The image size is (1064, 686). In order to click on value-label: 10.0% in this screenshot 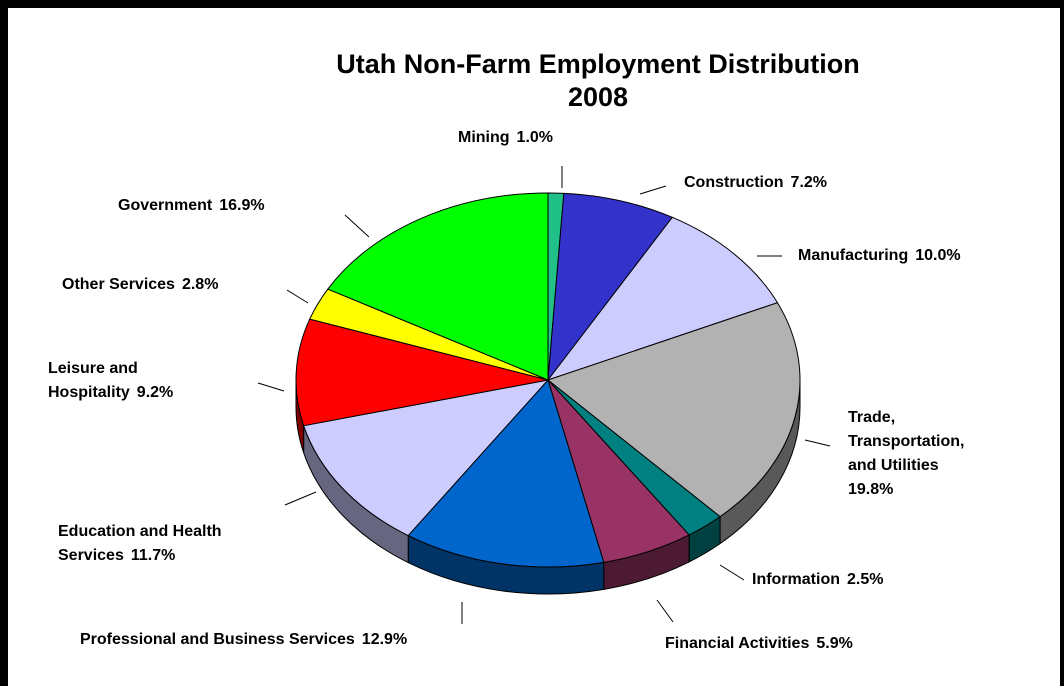, I will do `click(938, 255)`.